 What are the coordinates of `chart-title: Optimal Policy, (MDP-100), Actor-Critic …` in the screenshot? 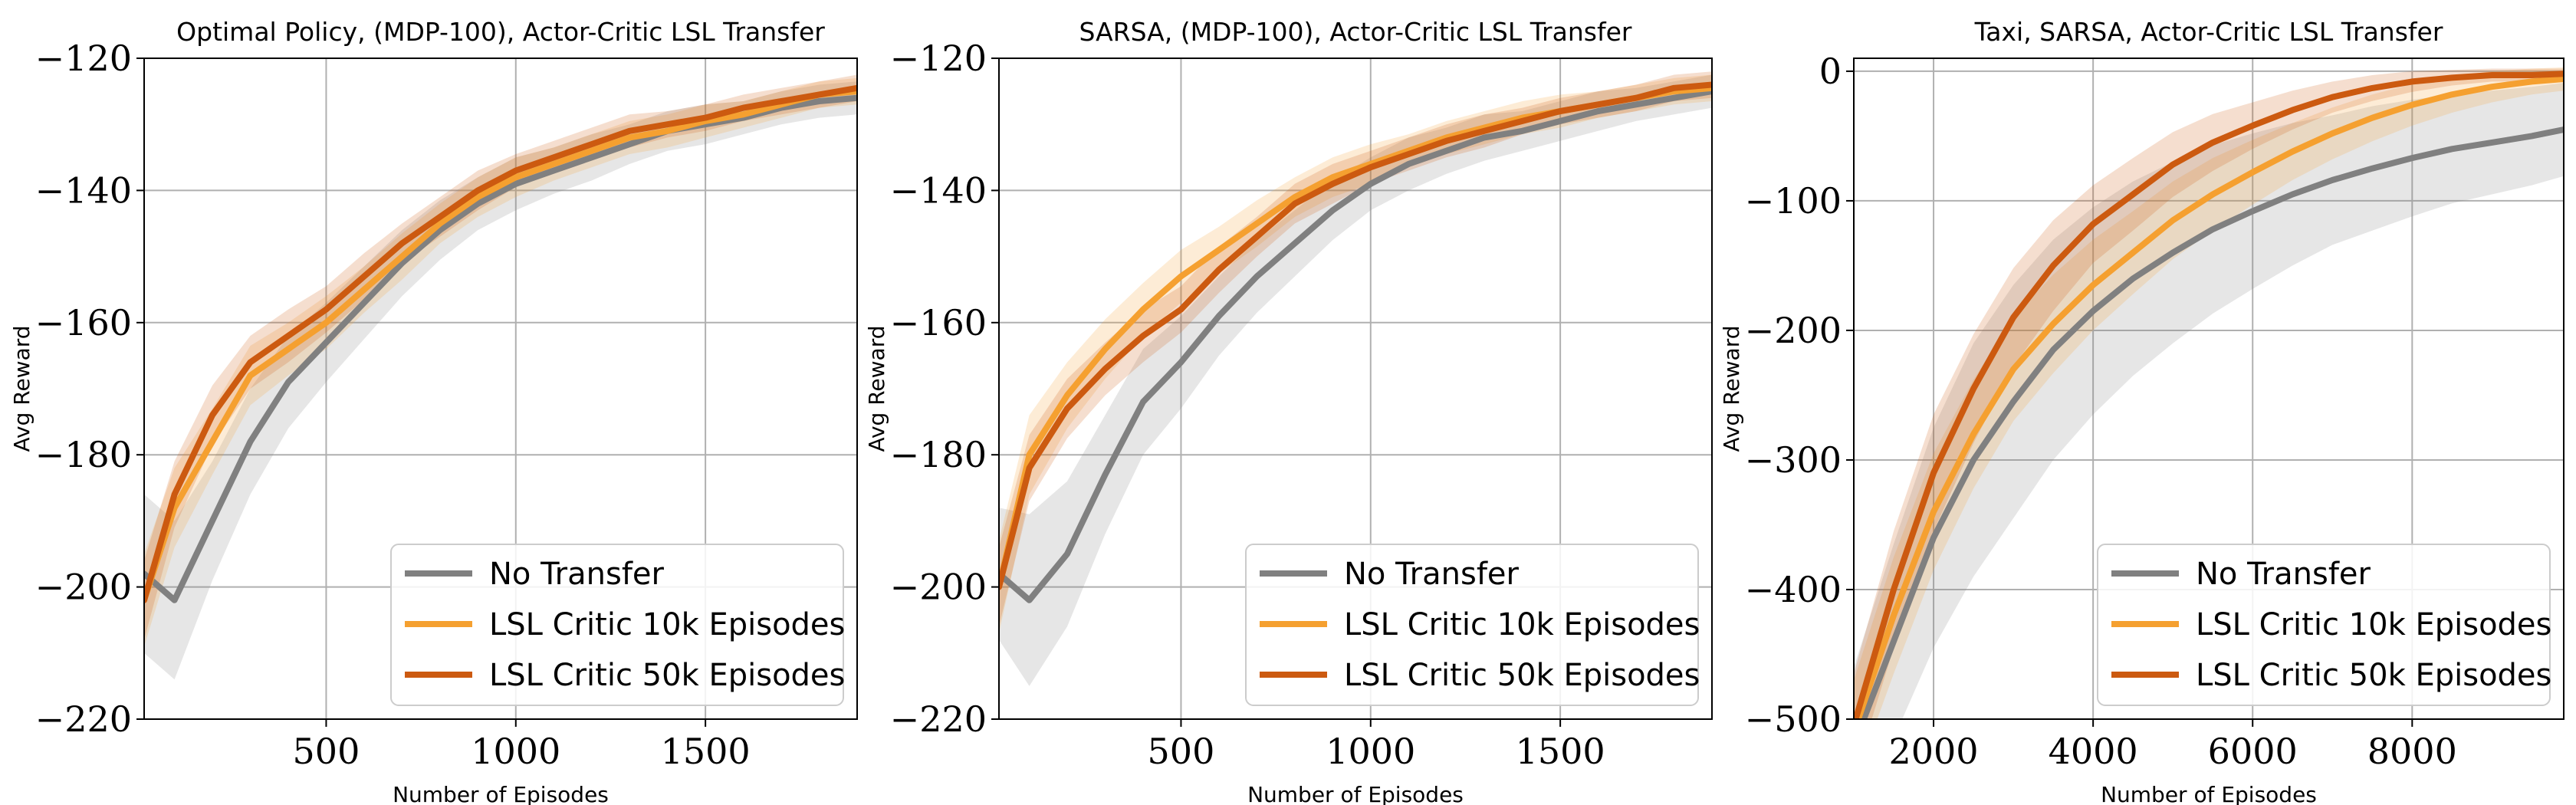 It's located at (501, 32).